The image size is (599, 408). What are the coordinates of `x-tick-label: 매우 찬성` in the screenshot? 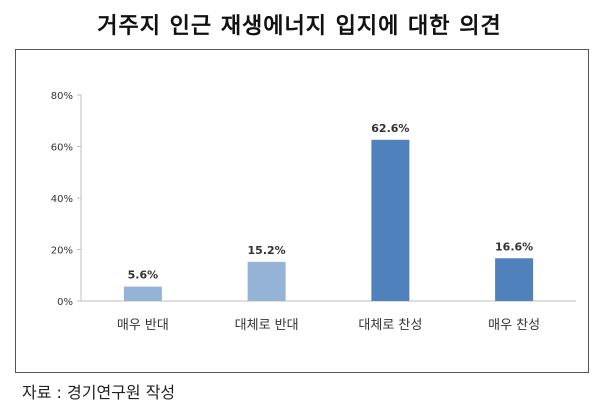 It's located at (514, 325).